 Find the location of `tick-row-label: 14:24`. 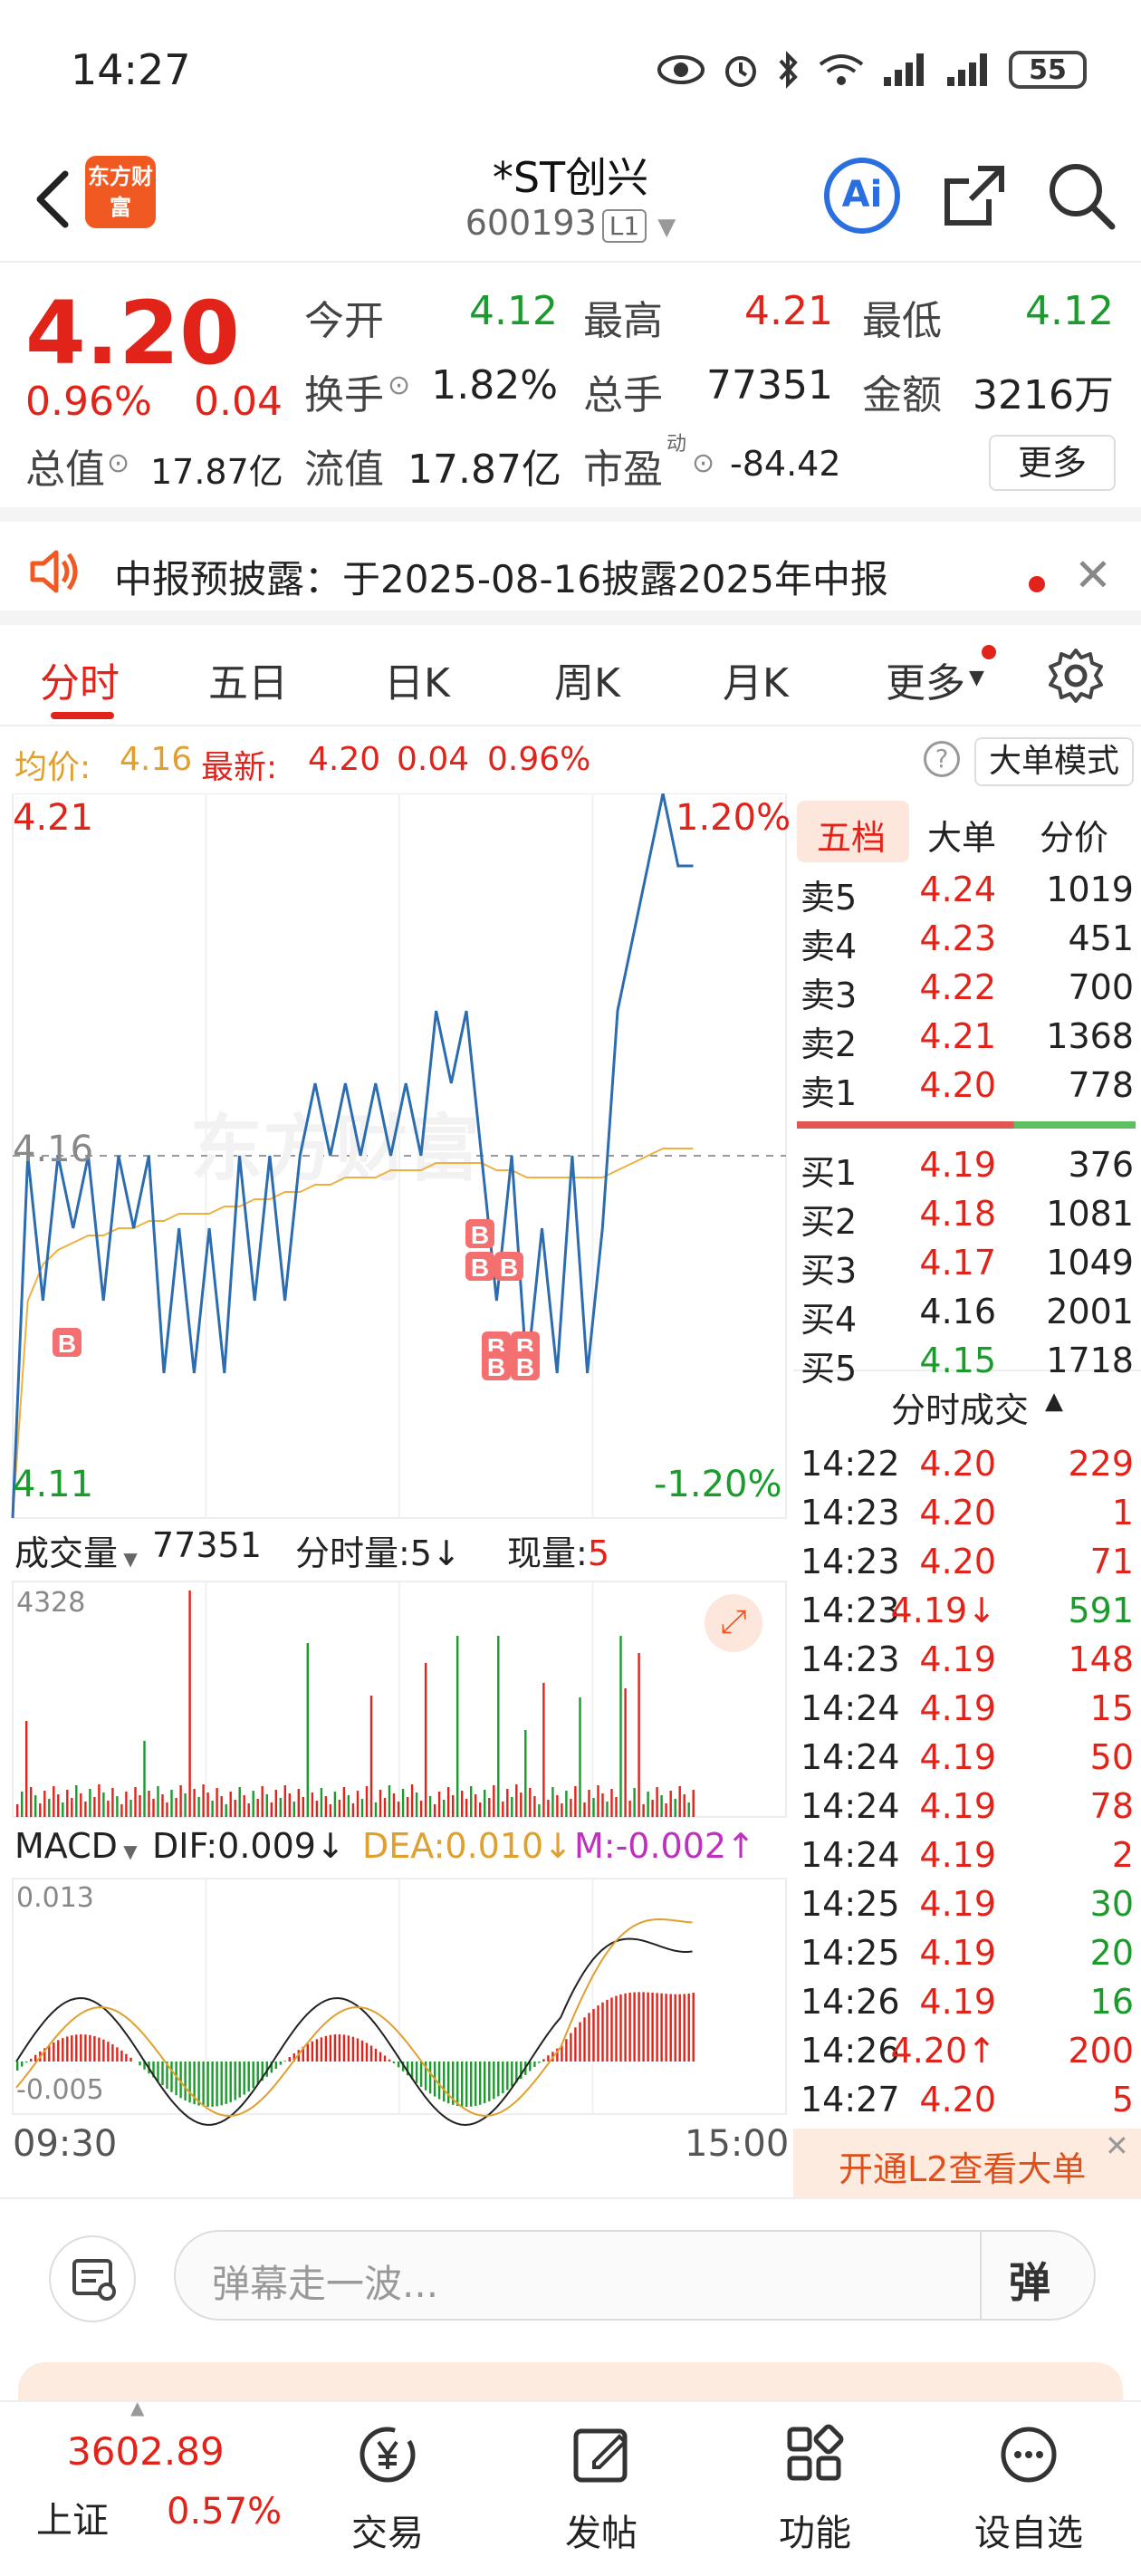

tick-row-label: 14:24 is located at coordinates (850, 1806).